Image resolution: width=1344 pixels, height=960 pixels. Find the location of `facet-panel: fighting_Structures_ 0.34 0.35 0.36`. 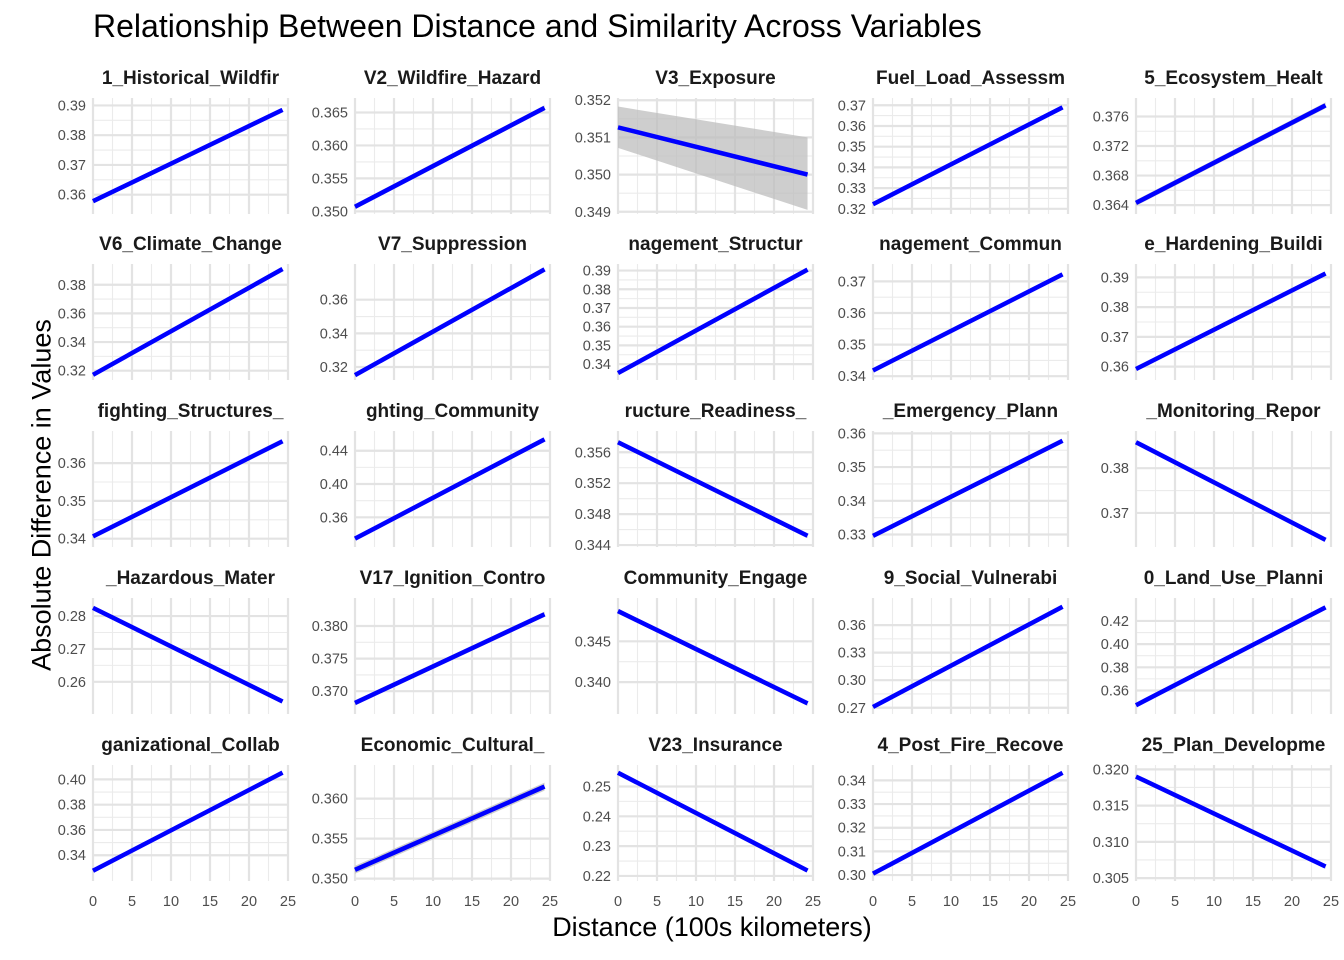

facet-panel: fighting_Structures_ 0.34 0.35 0.36 is located at coordinates (174, 474).